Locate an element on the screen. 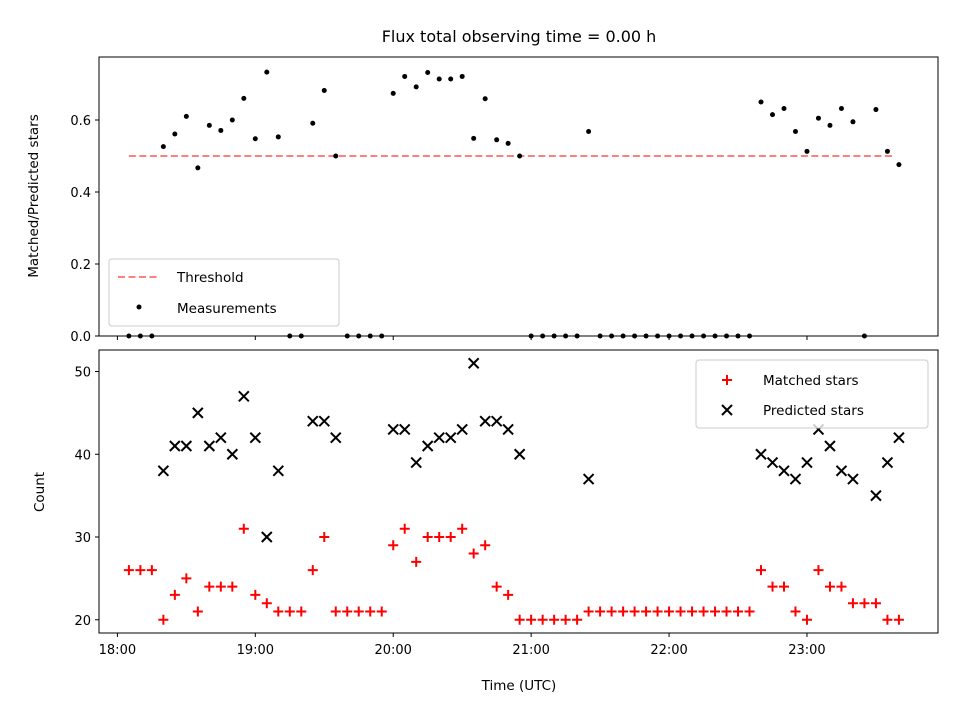 The width and height of the screenshot is (960, 720). x-tick-label: 19:00 is located at coordinates (255, 650).